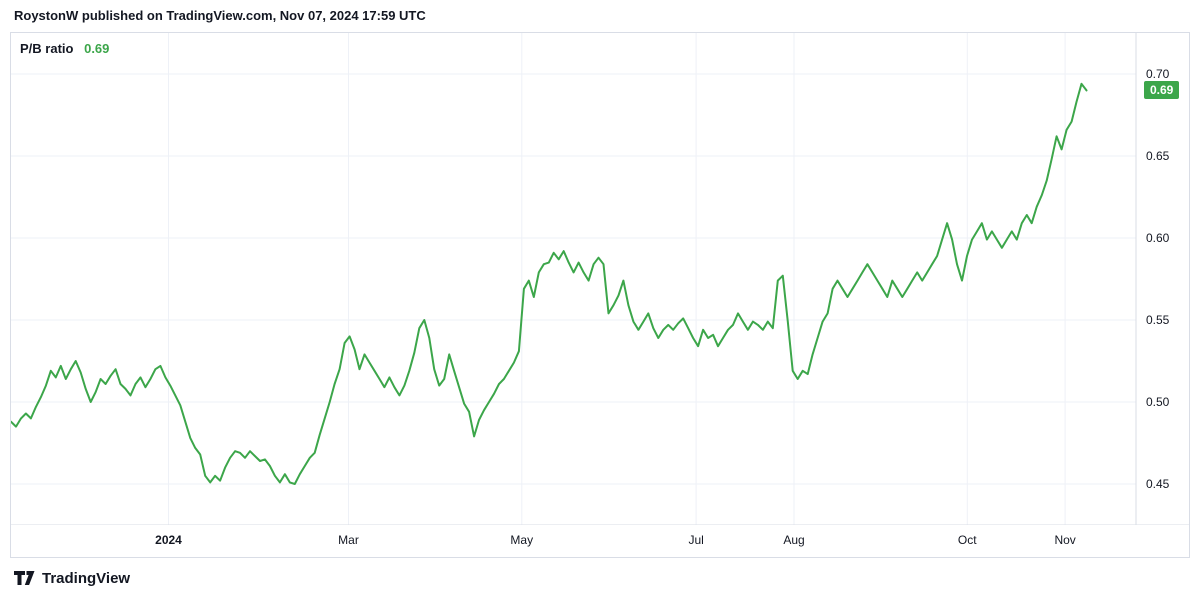 Image resolution: width=1200 pixels, height=601 pixels. What do you see at coordinates (696, 540) in the screenshot?
I see `x-axis-label: Jul` at bounding box center [696, 540].